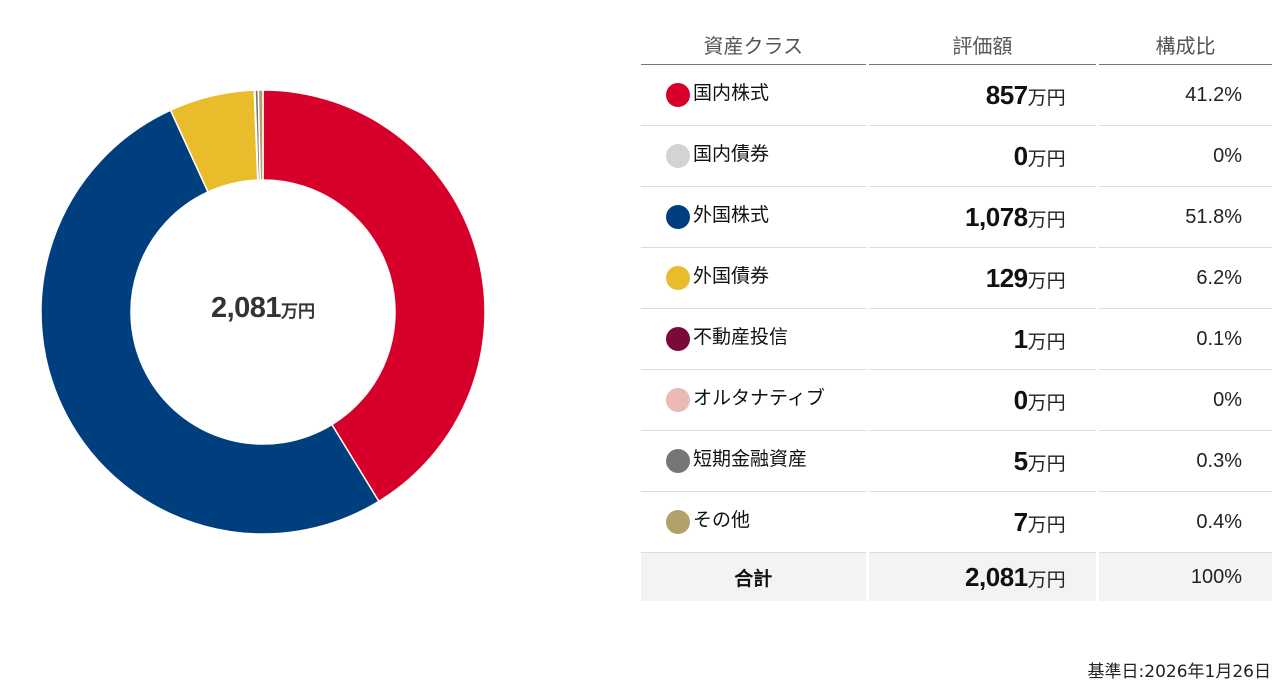 This screenshot has width=1276, height=686. Describe the element at coordinates (956, 461) in the screenshot. I see `table-row: 短期金融資産 5万円 0.3%` at that location.